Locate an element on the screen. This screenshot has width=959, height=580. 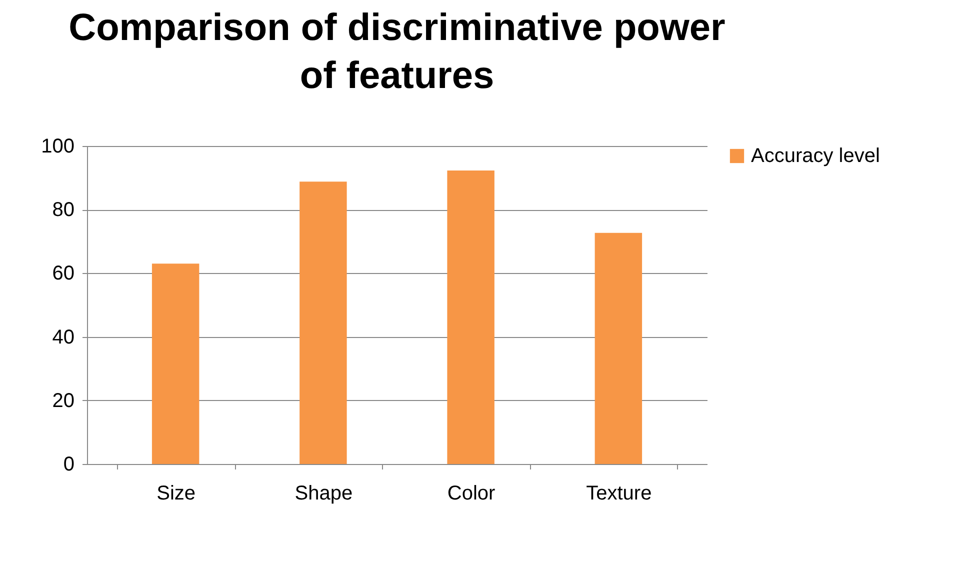
y-tick-label: 0 is located at coordinates (68, 465).